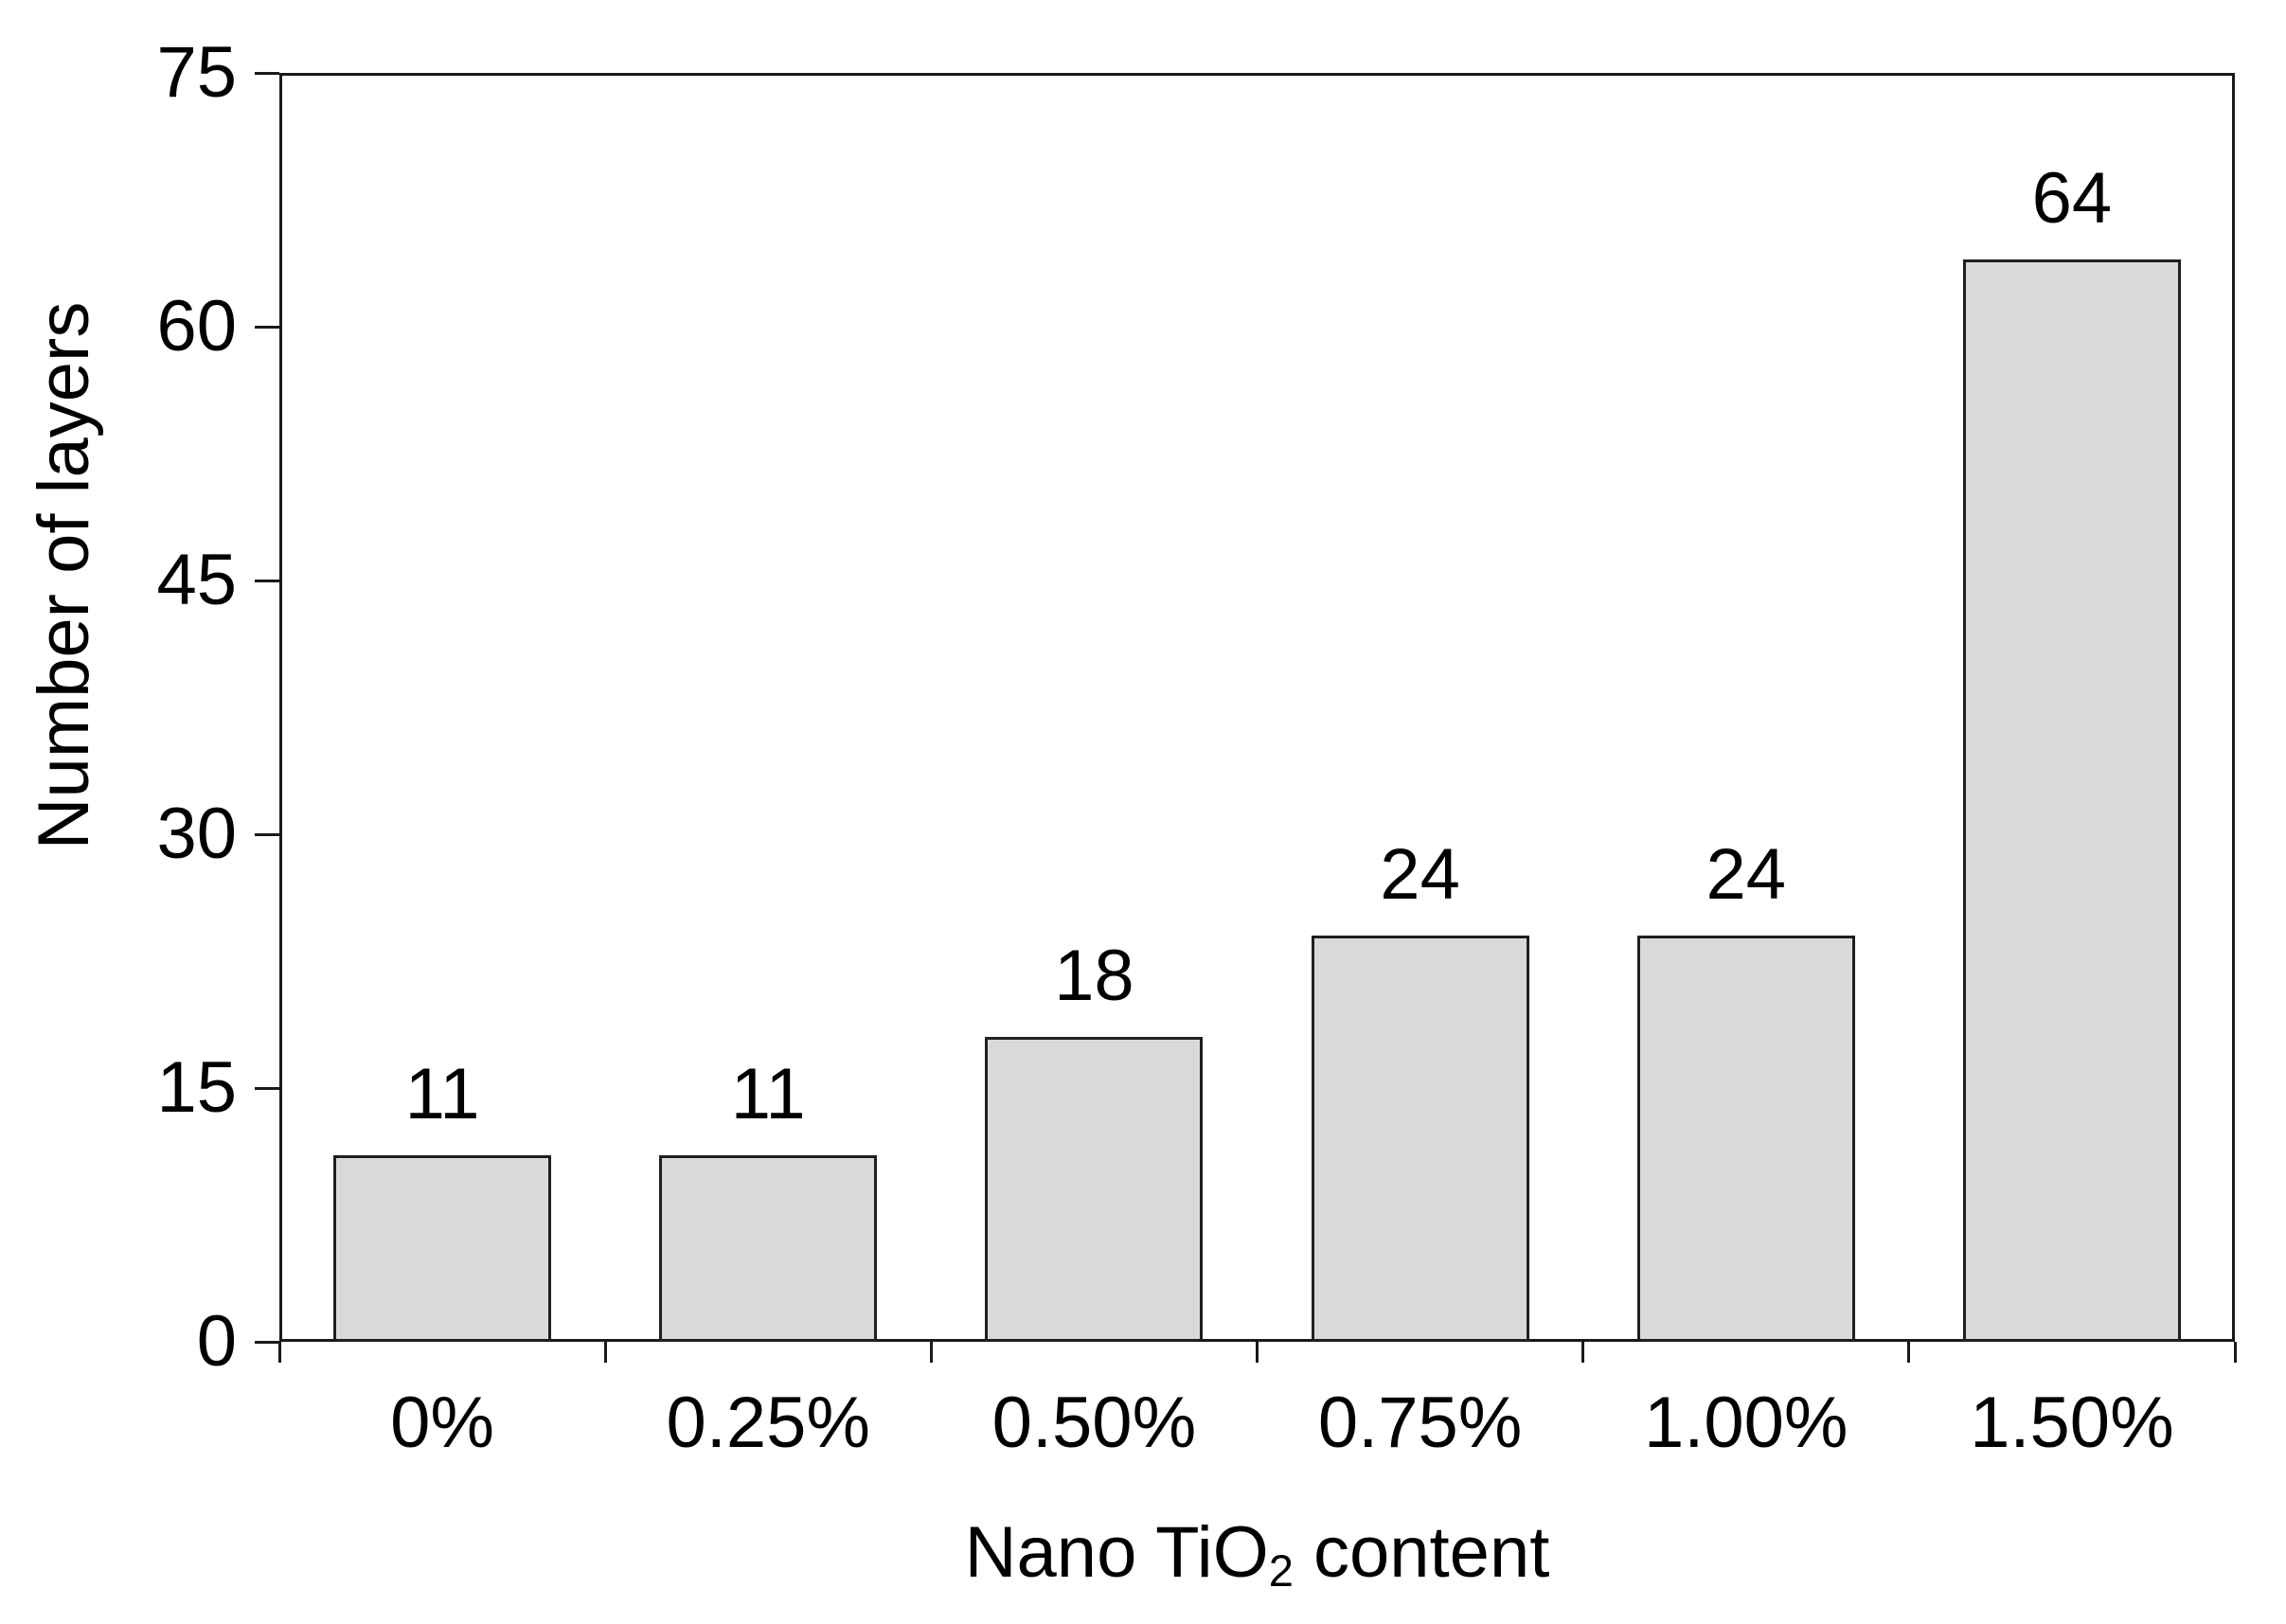 The height and width of the screenshot is (1624, 2286). What do you see at coordinates (196, 834) in the screenshot?
I see `y-tick-label: 30` at bounding box center [196, 834].